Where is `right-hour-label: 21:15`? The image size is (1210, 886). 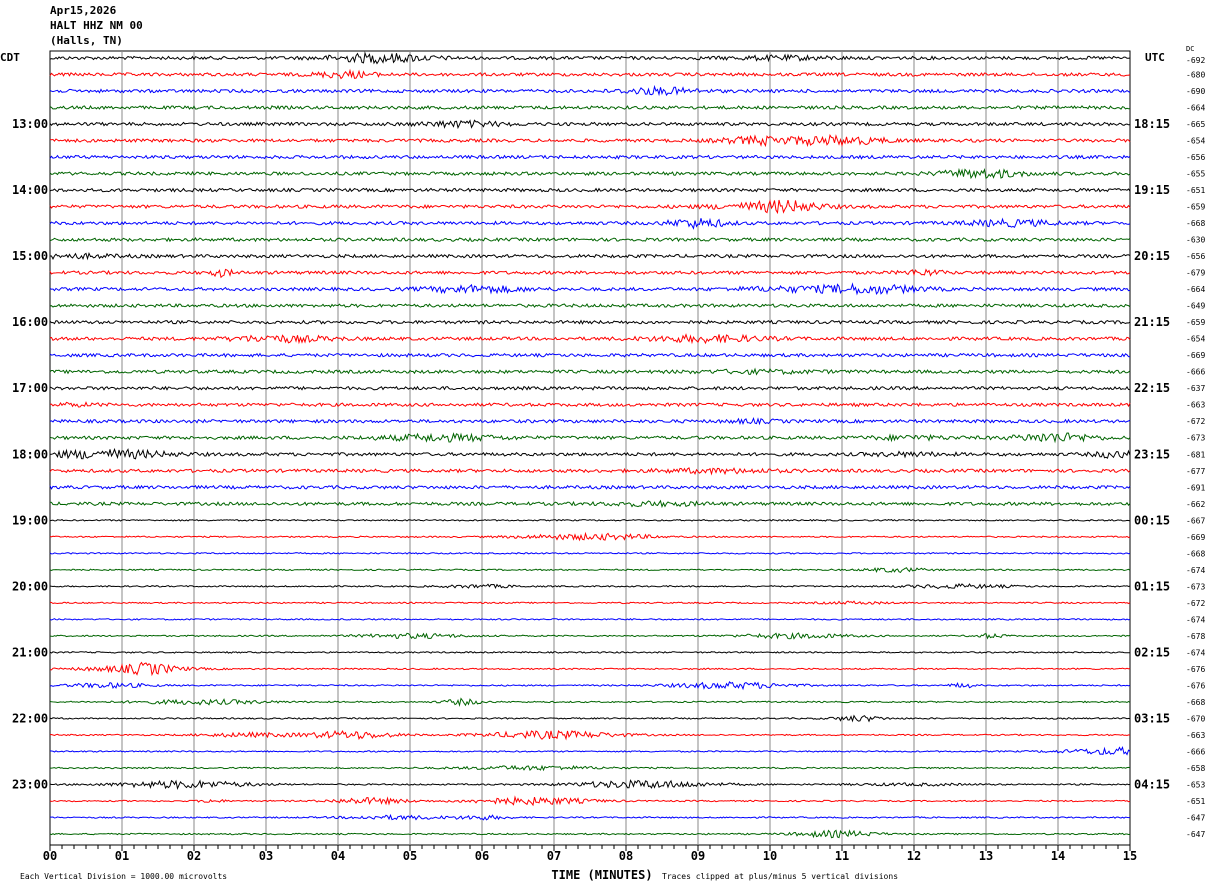 right-hour-label: 21:15 is located at coordinates (1152, 322).